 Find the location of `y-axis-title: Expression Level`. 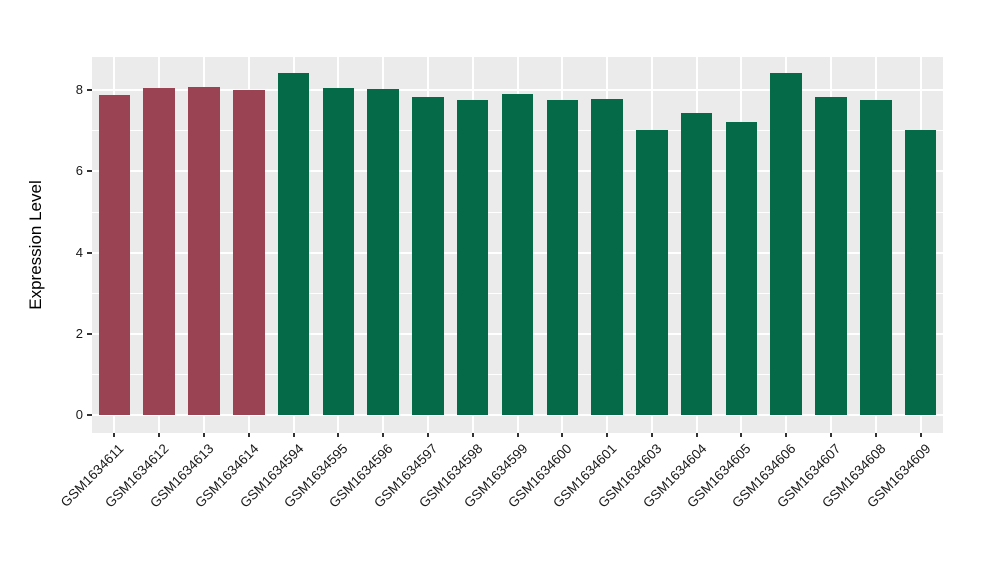

y-axis-title: Expression Level is located at coordinates (35, 245).